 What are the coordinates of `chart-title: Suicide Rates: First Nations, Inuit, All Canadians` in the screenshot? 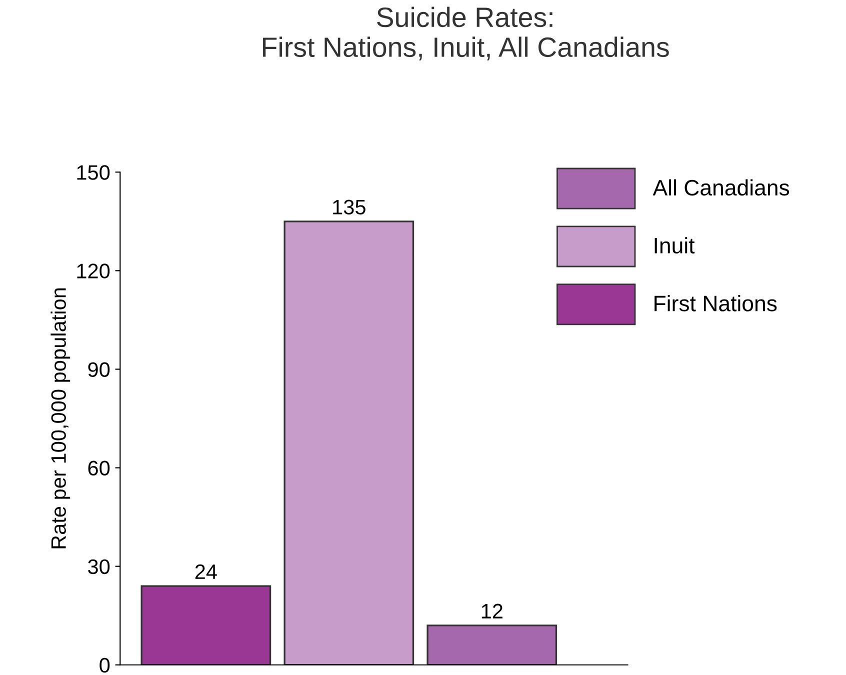 It's located at (466, 33).